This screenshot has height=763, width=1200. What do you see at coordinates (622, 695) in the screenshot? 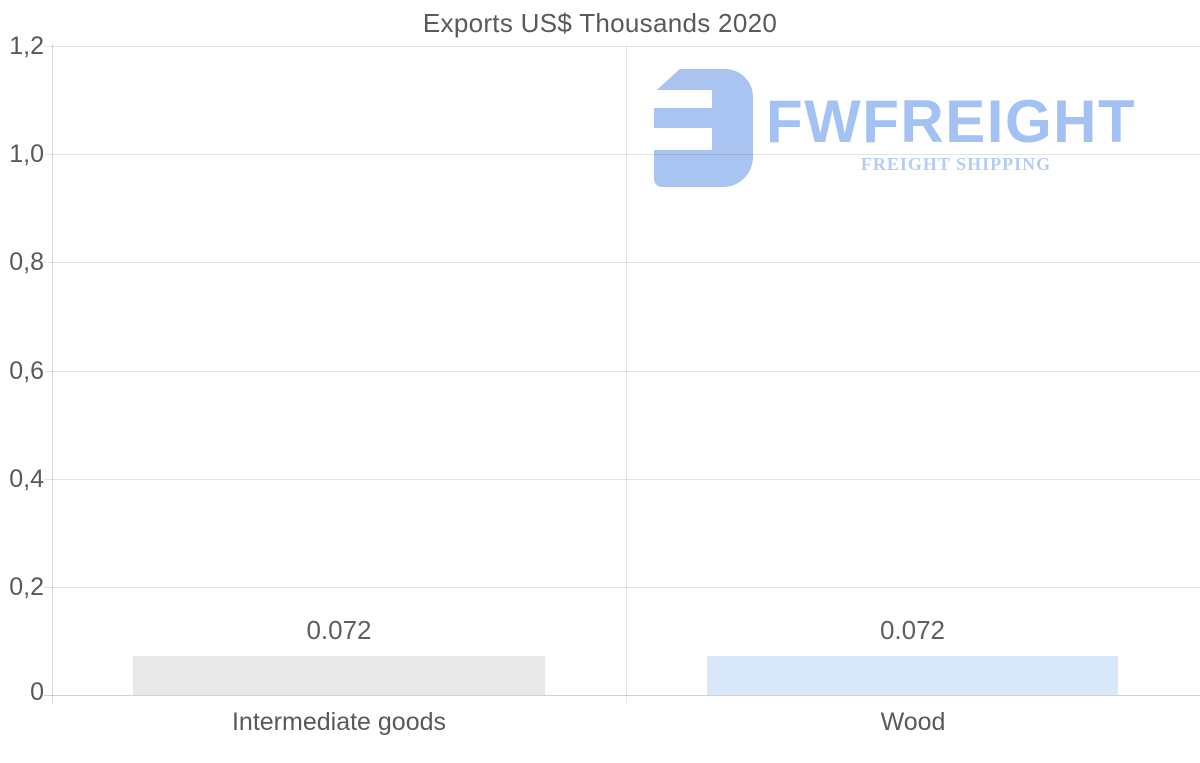
I see `x-axis-line` at bounding box center [622, 695].